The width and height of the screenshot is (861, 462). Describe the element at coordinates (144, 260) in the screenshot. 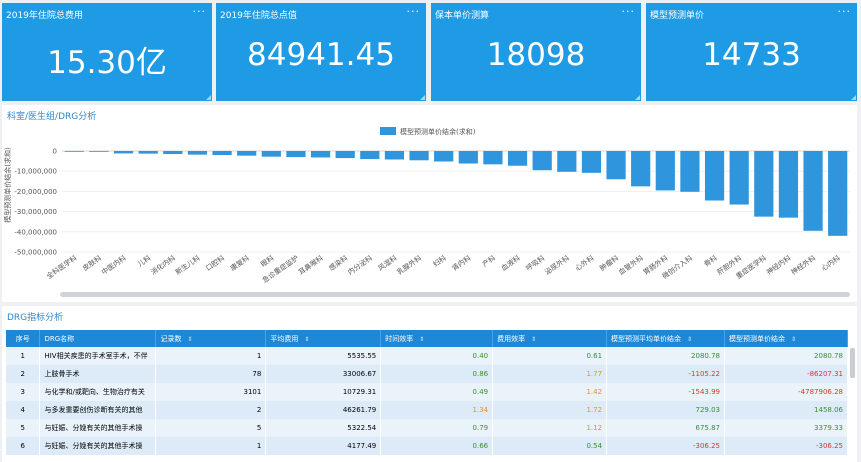

I see `x-tick-label: 儿科` at that location.